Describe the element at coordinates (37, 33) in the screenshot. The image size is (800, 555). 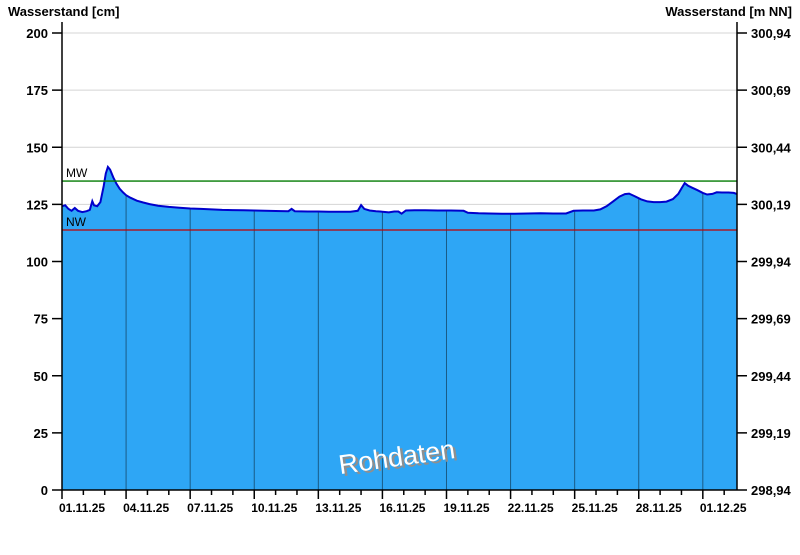
I see `y-tick-label-left: 200` at that location.